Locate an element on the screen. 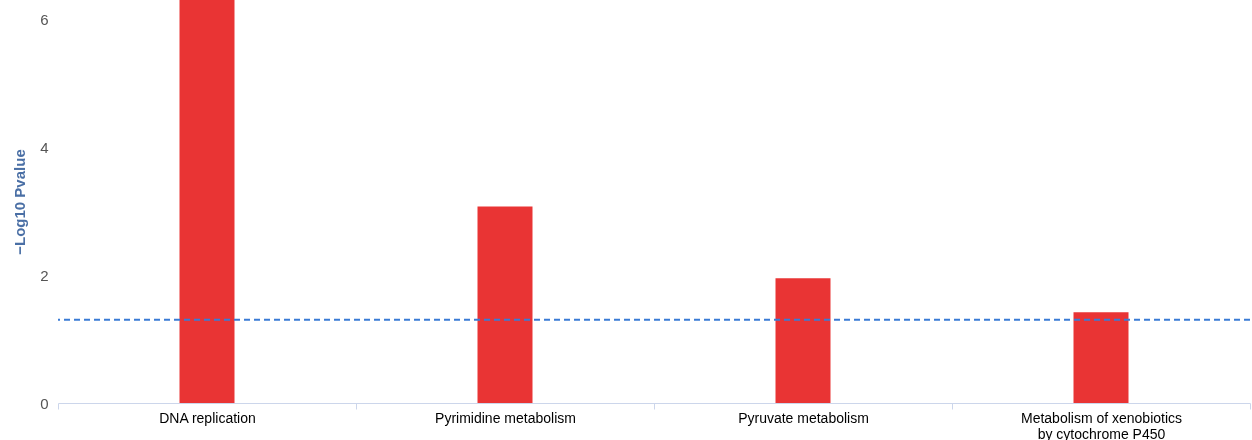  x-tick-label: Pyrimidine metabolism is located at coordinates (505, 417).